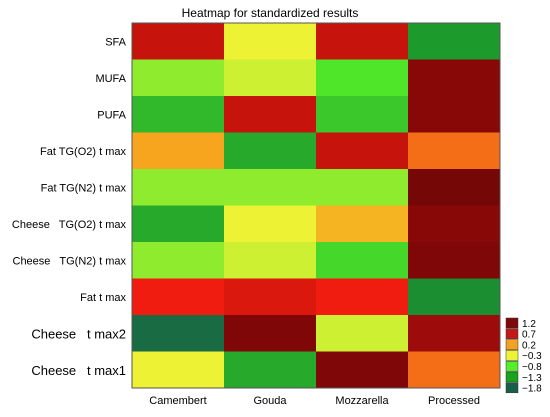  Describe the element at coordinates (115, 42) in the screenshot. I see `row-label: SFA` at that location.